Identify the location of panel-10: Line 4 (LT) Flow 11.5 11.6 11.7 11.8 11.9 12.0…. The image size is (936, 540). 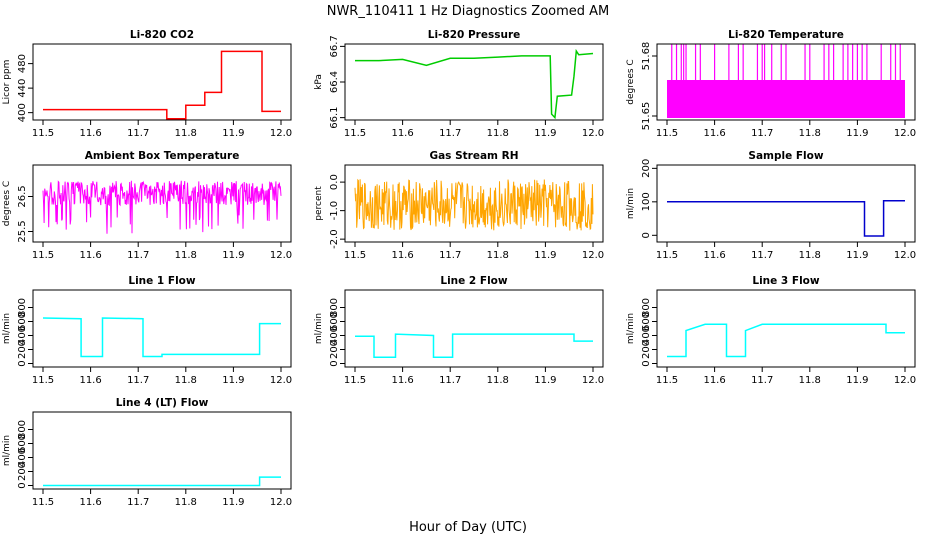
(147, 452).